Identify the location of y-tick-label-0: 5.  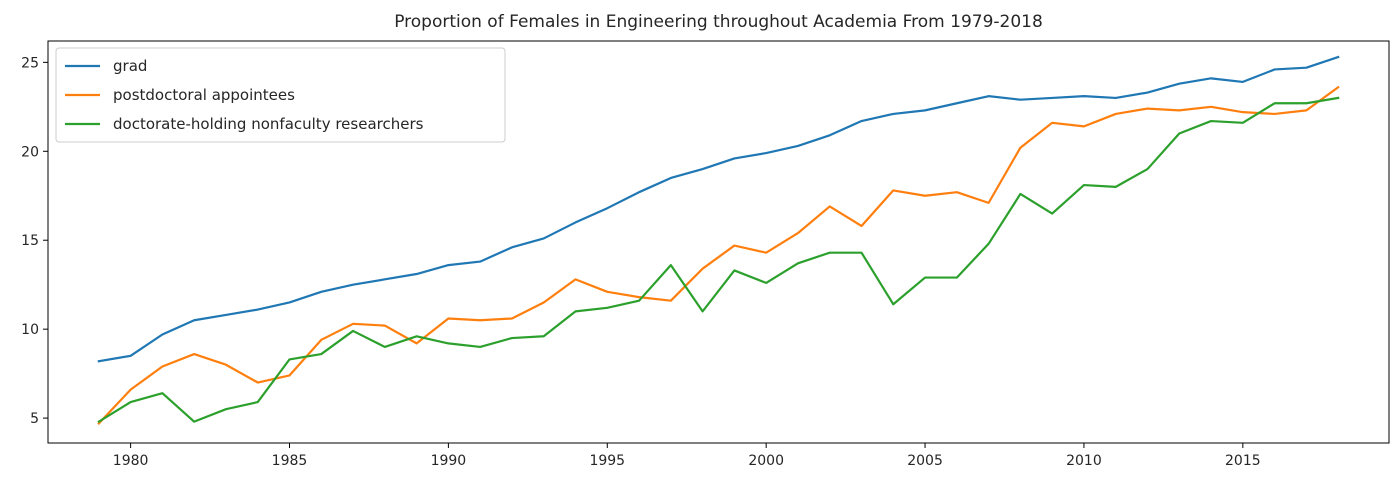
(34, 419).